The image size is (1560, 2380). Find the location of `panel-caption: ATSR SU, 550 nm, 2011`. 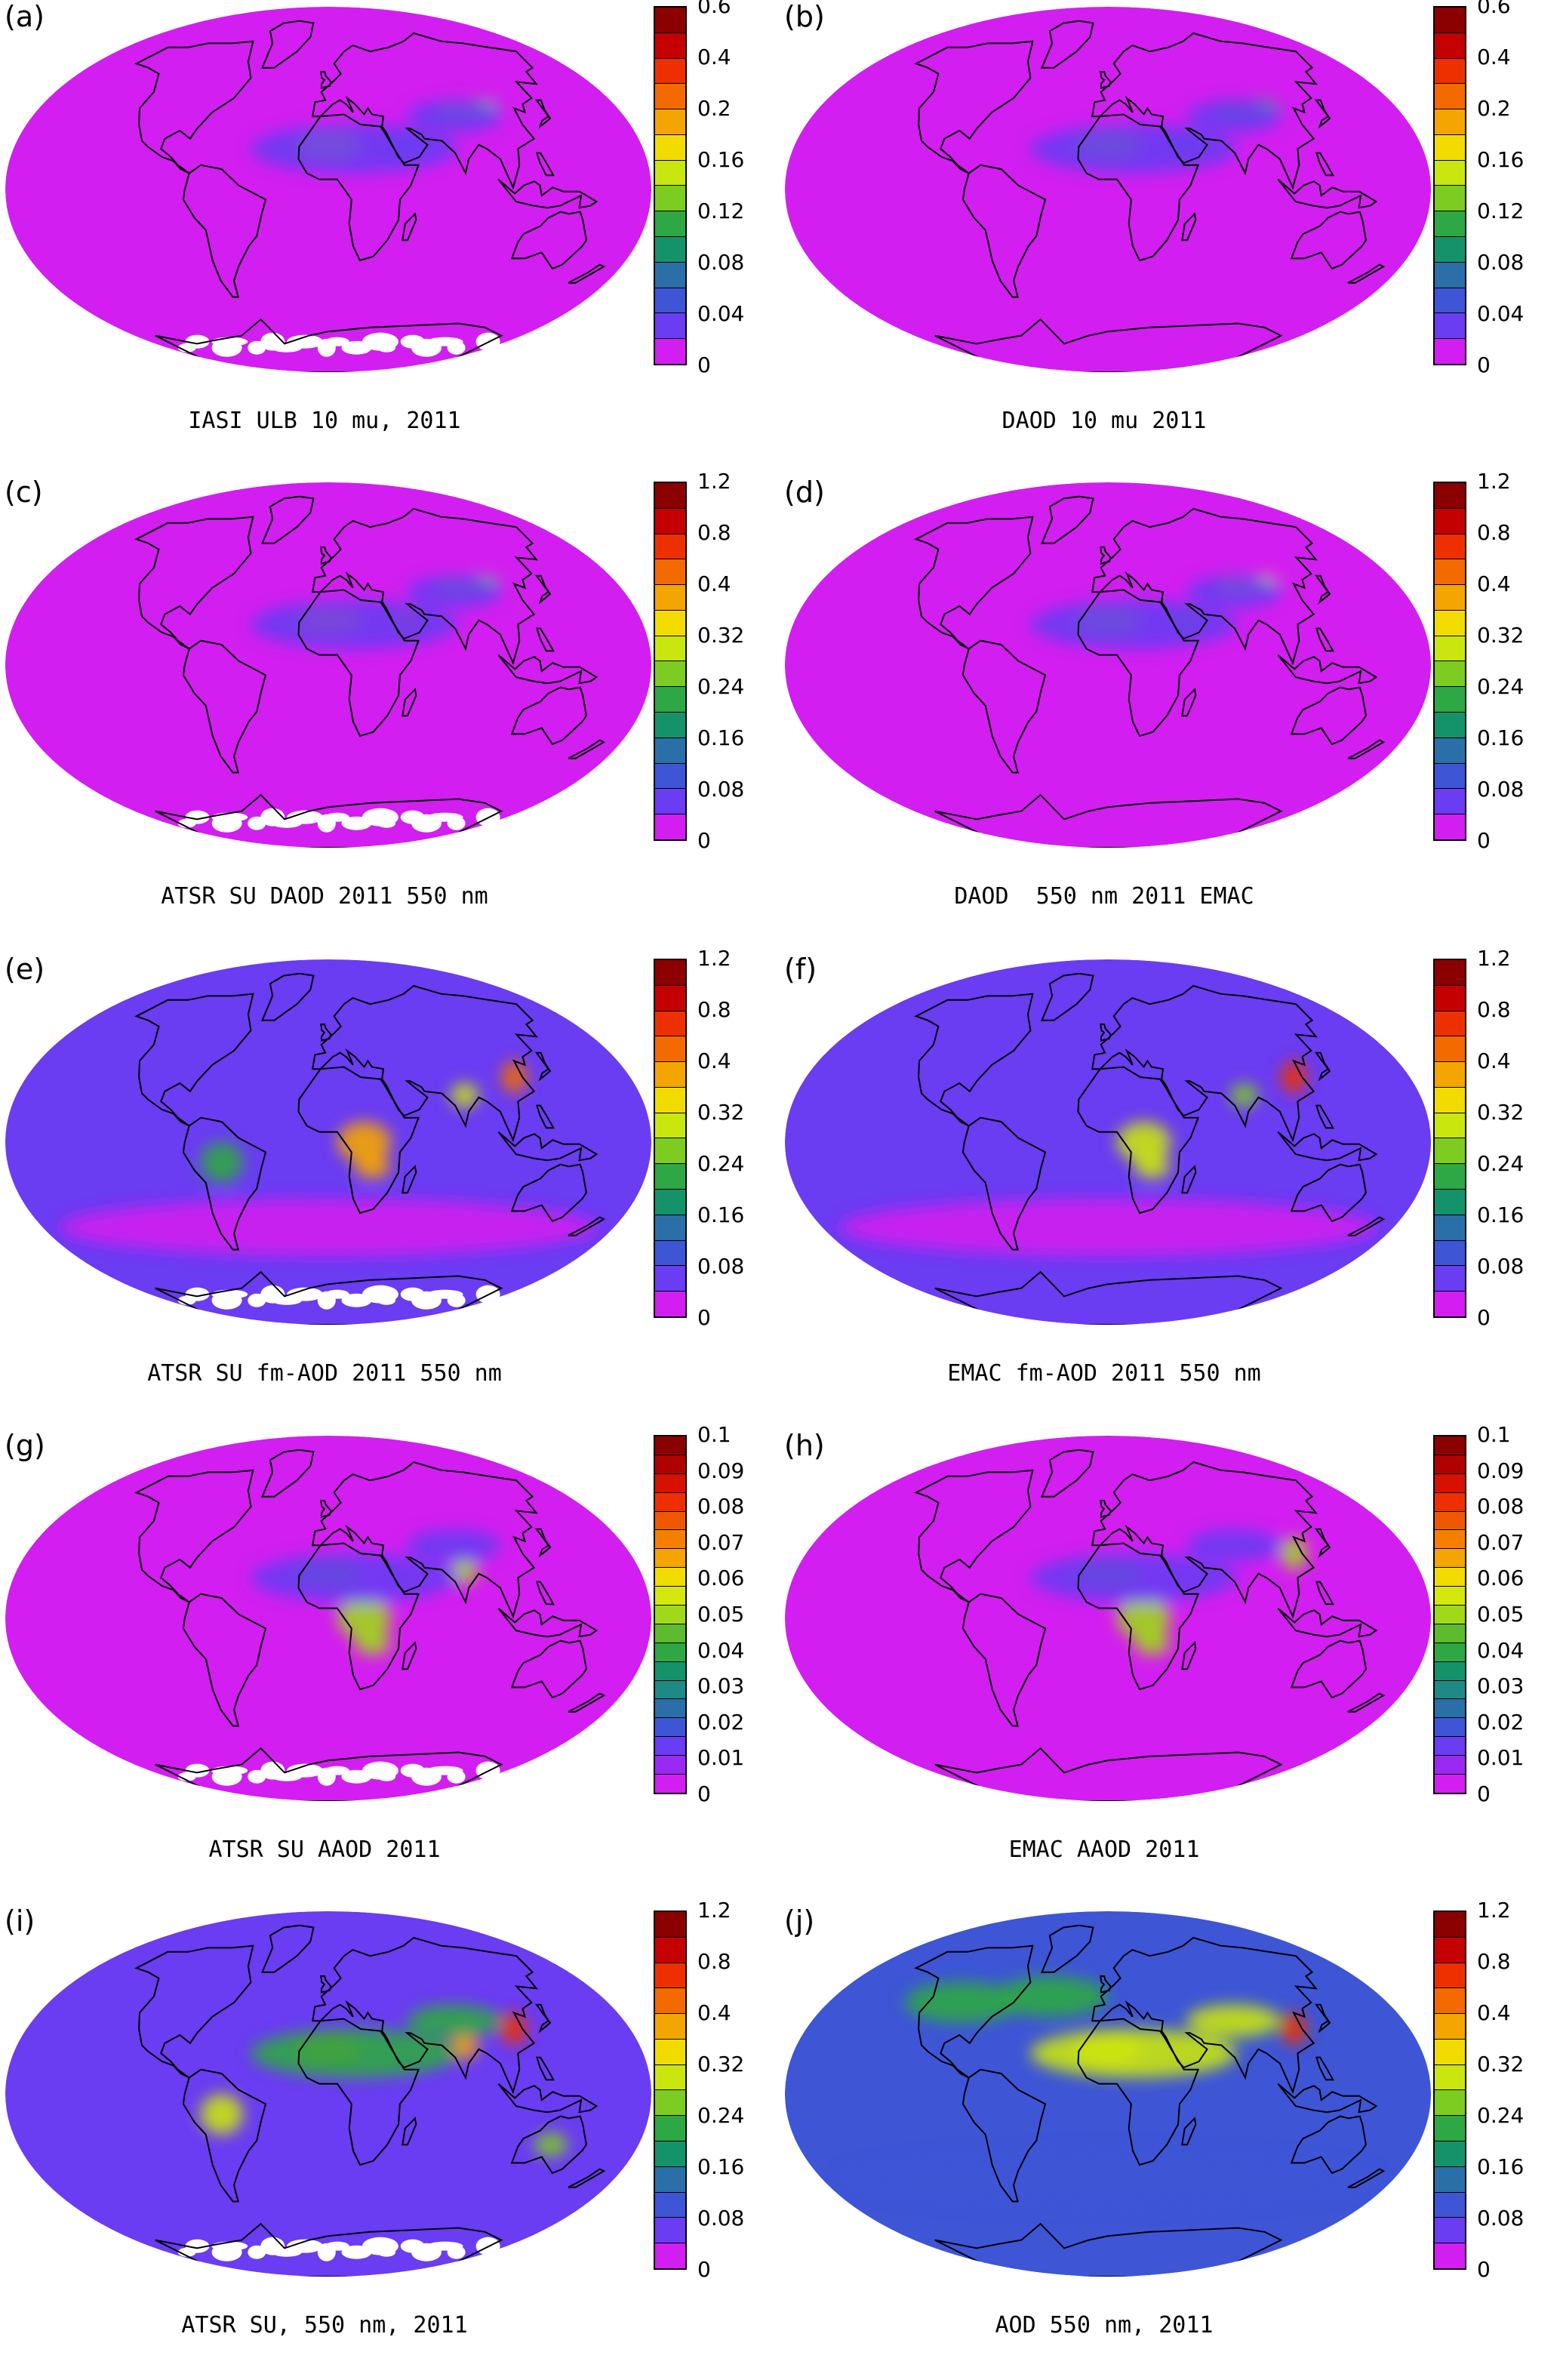

panel-caption: ATSR SU, 550 nm, 2011 is located at coordinates (324, 2325).